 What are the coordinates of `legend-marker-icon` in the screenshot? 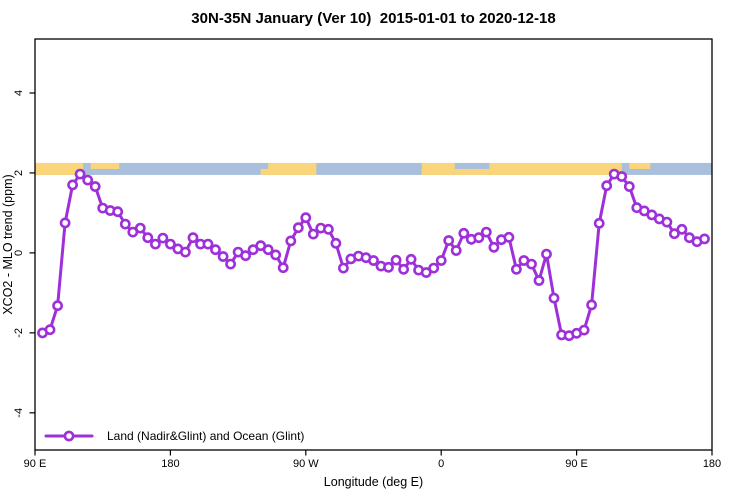 It's located at (69, 436).